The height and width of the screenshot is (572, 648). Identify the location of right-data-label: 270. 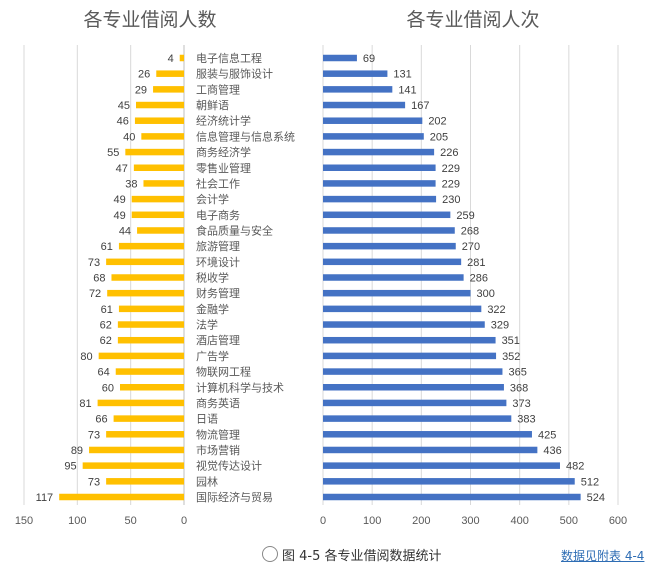
(471, 247).